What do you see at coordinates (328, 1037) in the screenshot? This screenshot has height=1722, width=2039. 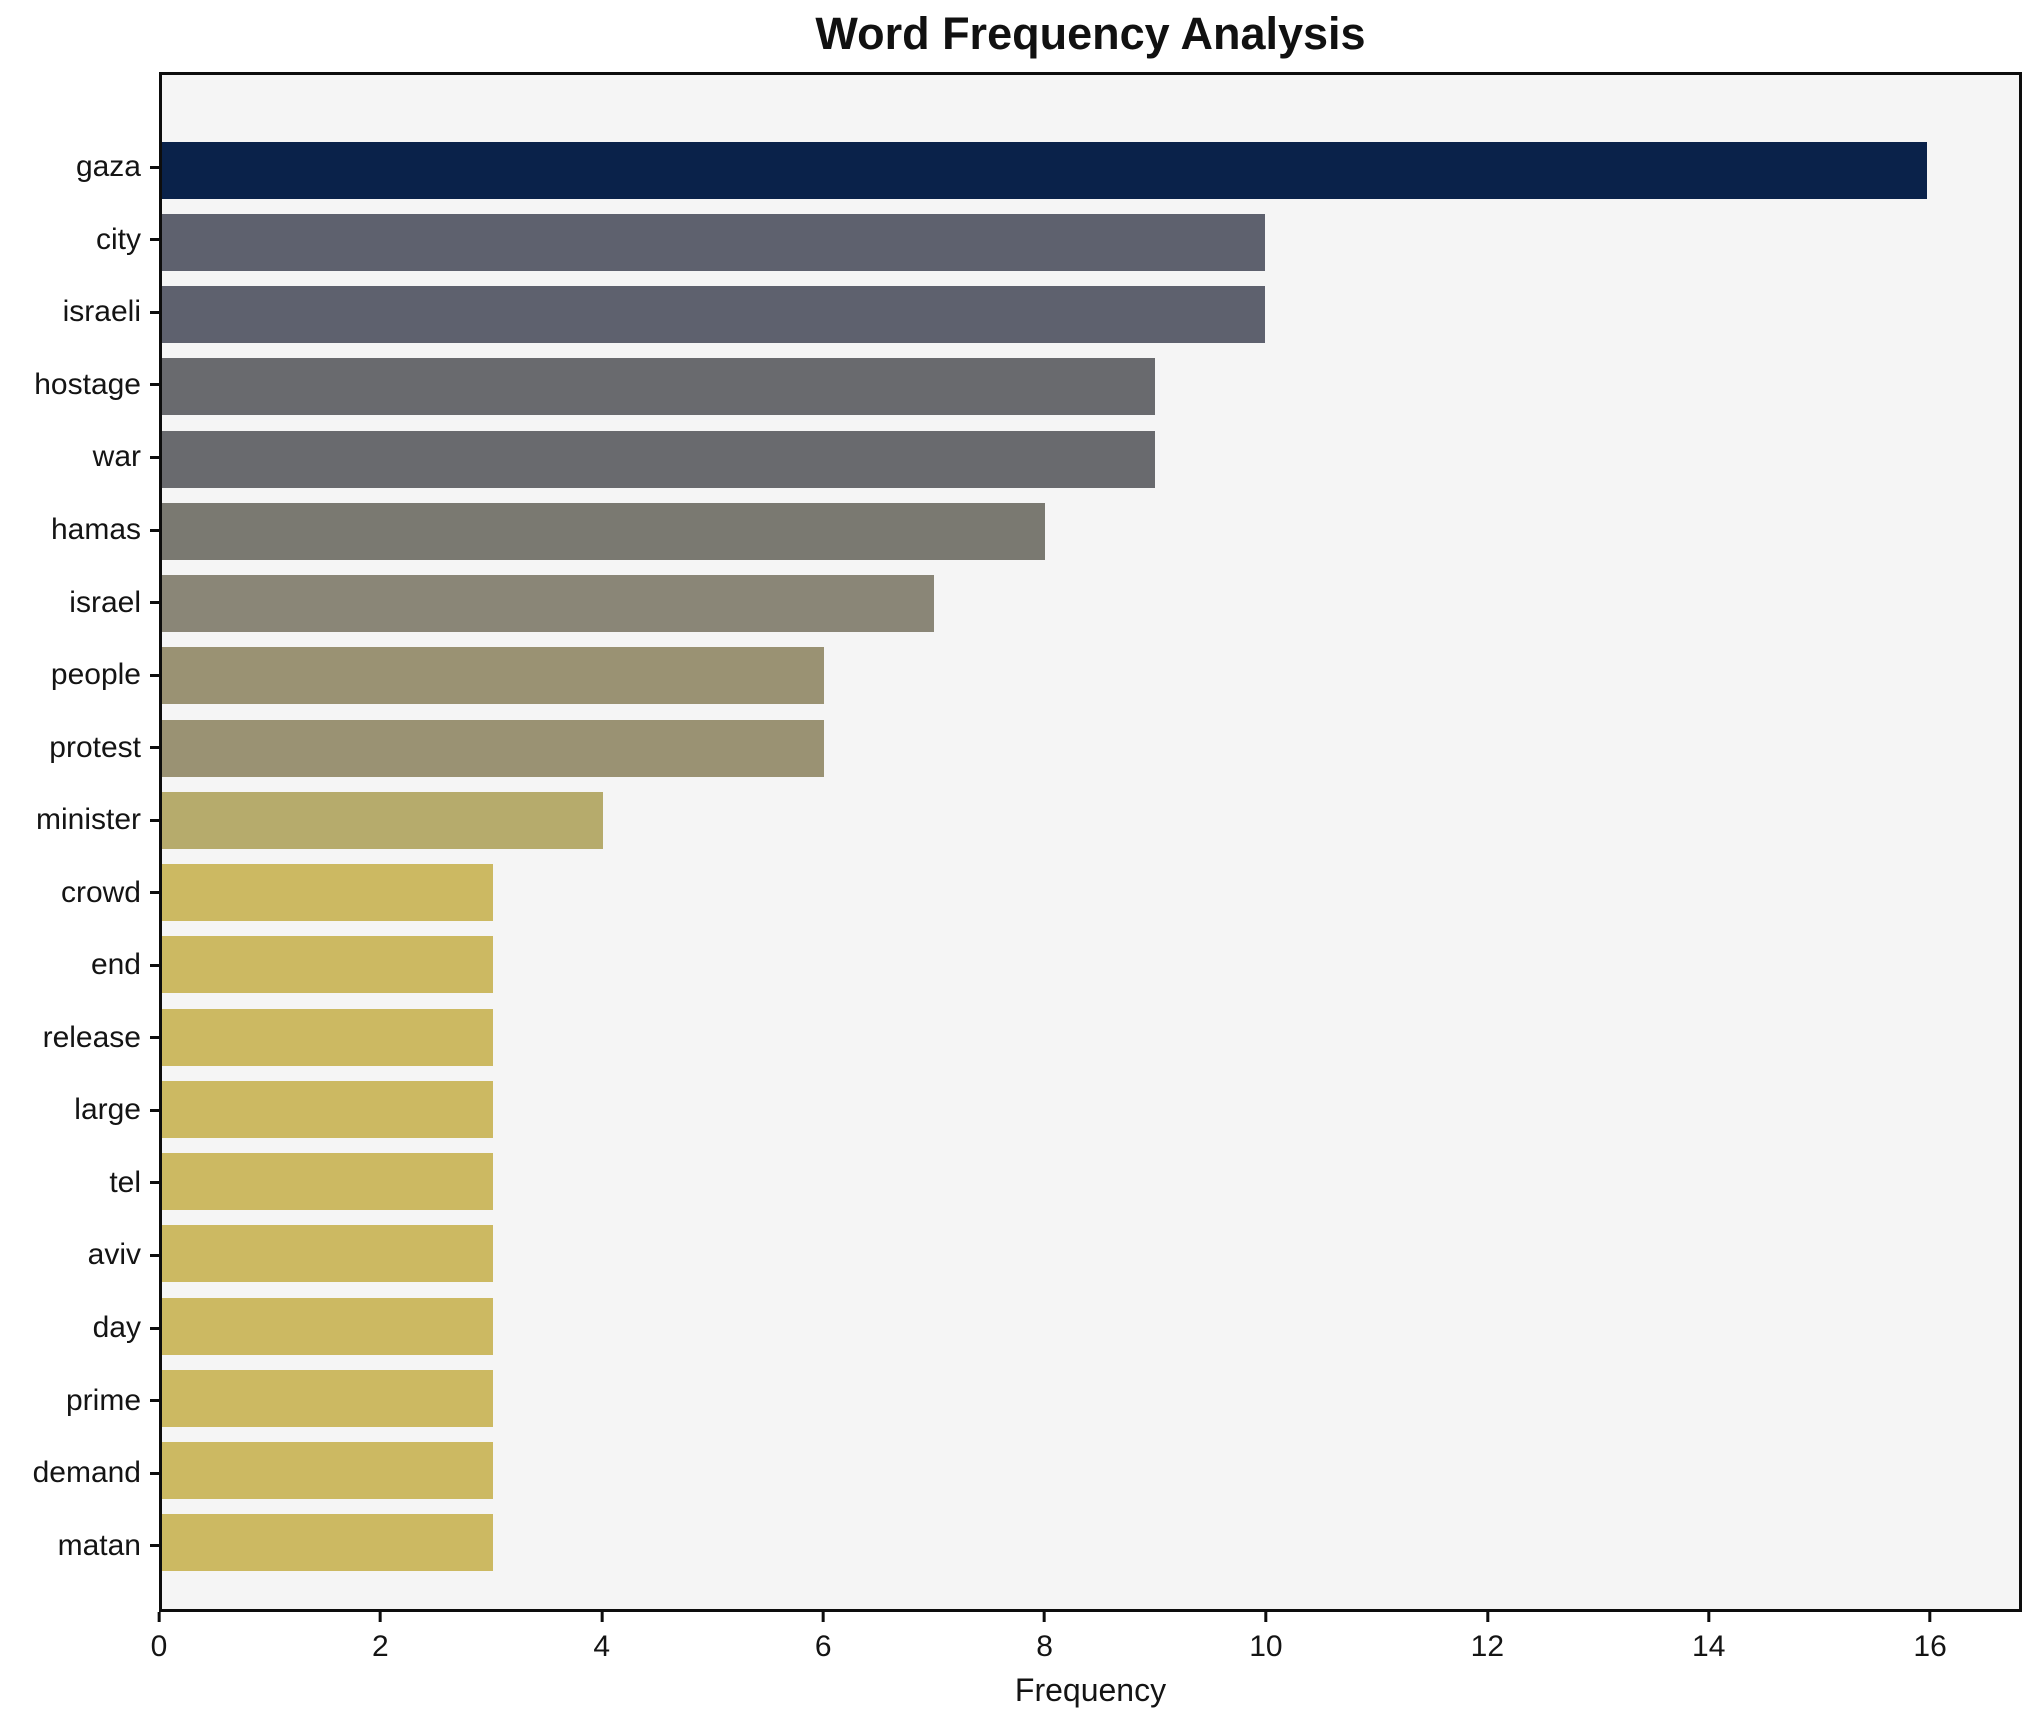 I see `bar-release` at bounding box center [328, 1037].